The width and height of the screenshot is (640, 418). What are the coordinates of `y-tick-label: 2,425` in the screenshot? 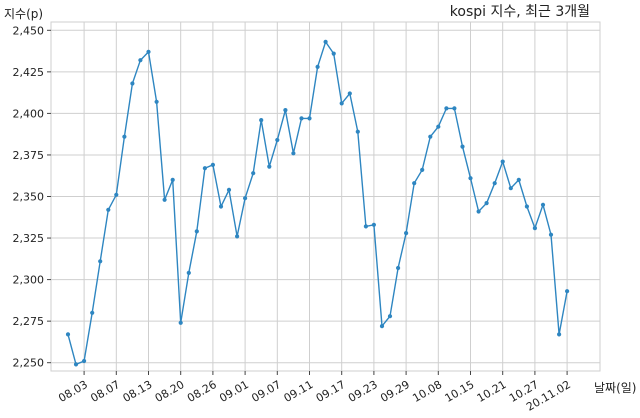 It's located at (29, 72).